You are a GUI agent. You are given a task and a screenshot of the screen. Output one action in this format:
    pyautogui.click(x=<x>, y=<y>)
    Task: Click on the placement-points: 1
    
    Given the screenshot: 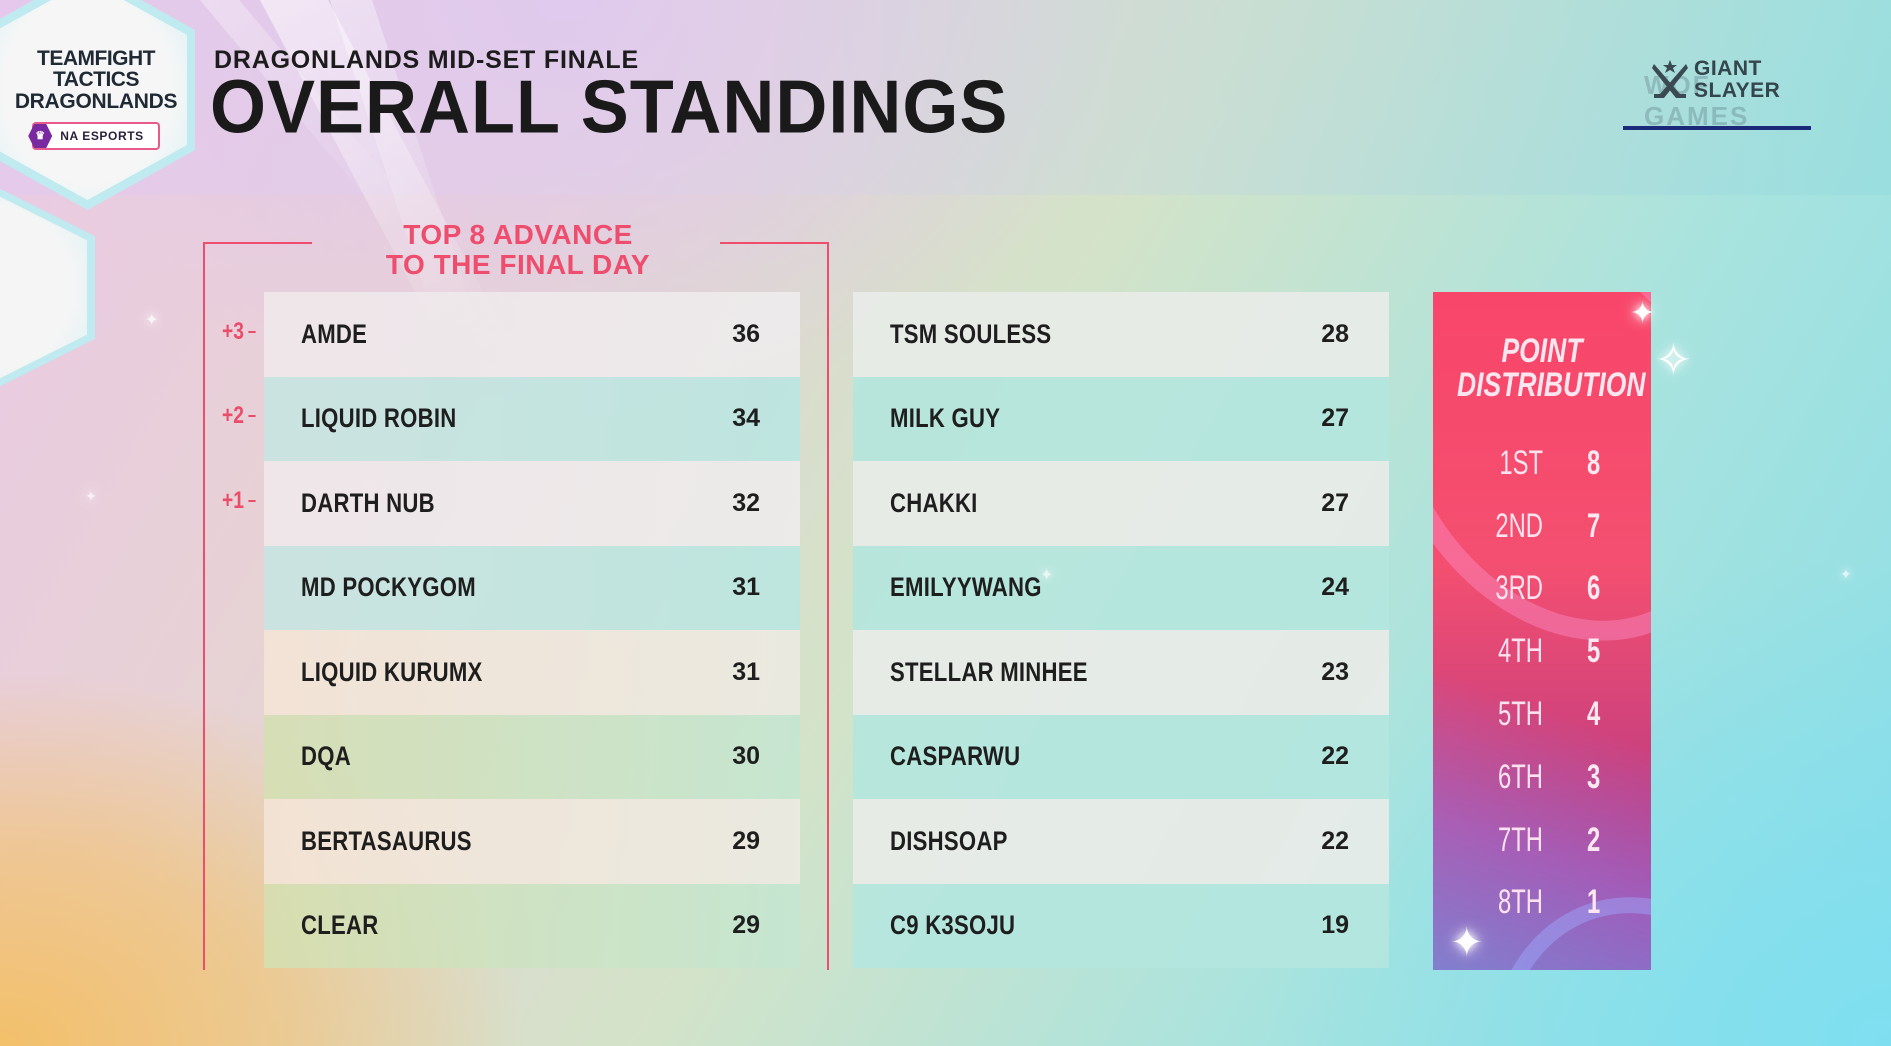 What is the action you would take?
    pyautogui.click(x=1594, y=902)
    